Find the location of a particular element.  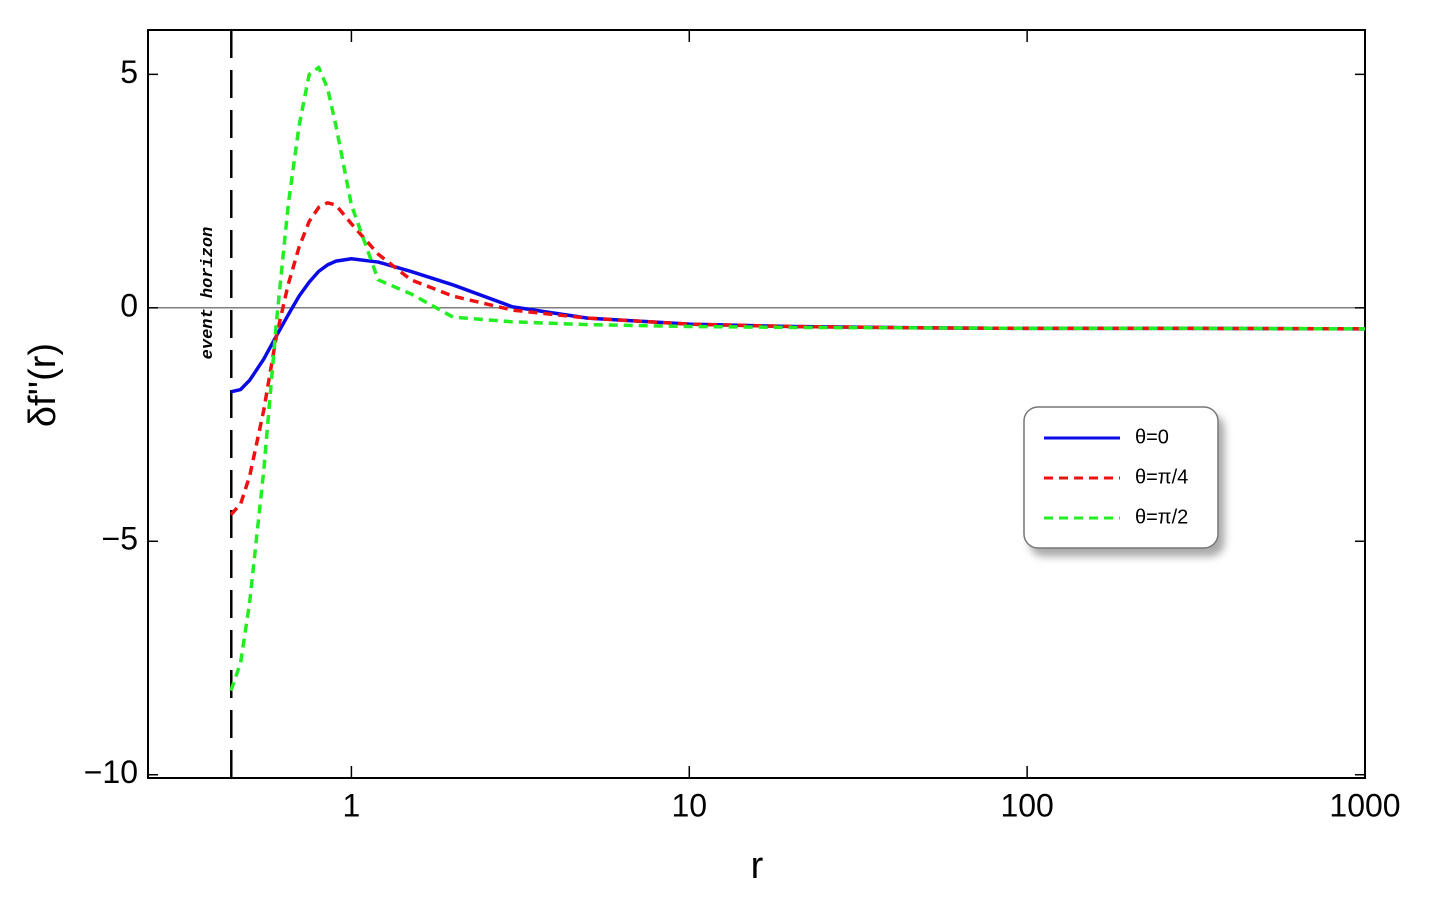

legend-label: θ=0 is located at coordinates (1152, 437).